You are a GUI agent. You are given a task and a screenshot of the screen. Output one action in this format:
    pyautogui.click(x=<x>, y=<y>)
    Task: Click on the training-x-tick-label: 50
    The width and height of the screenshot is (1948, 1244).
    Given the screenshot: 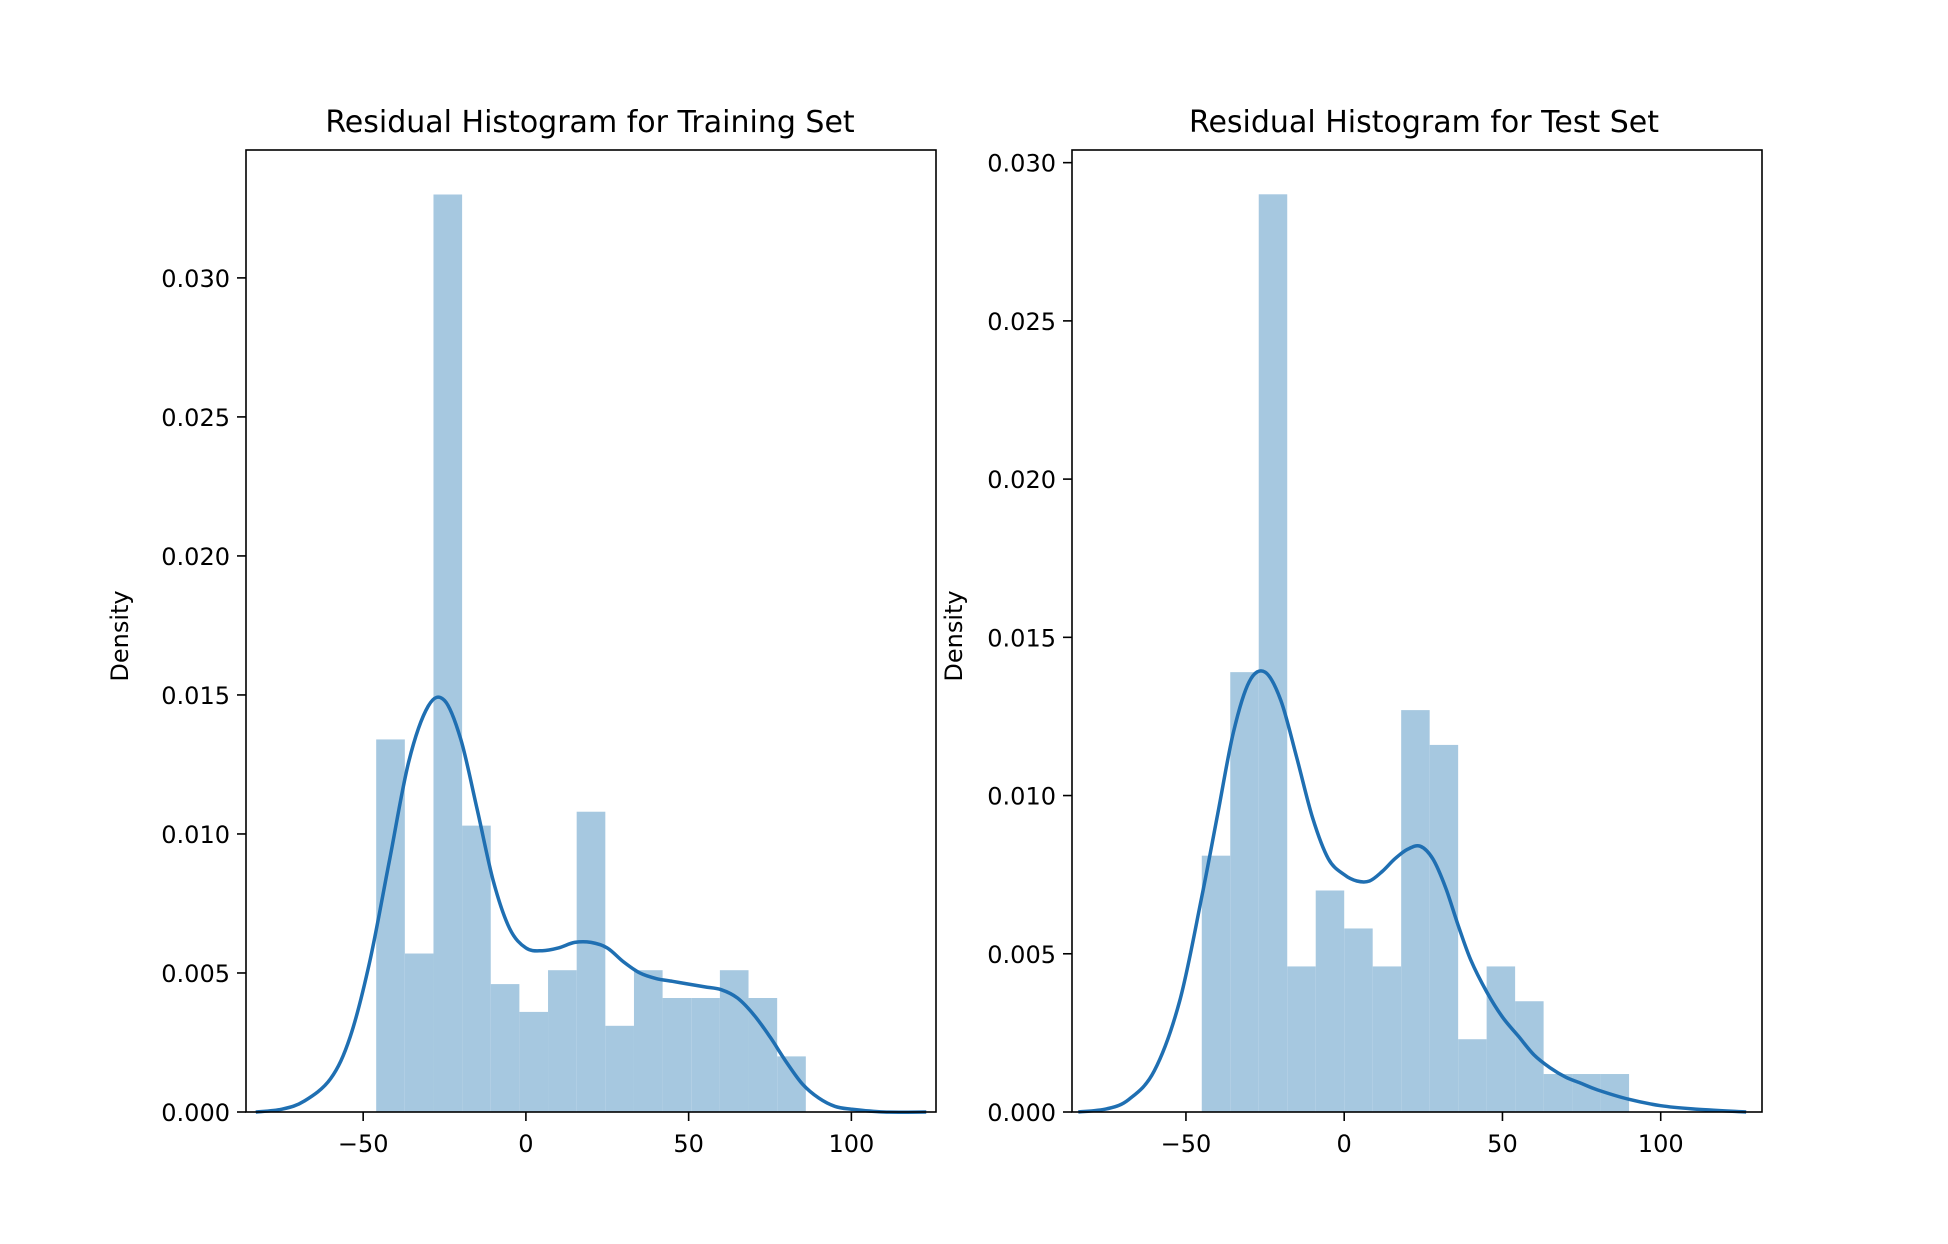 What is the action you would take?
    pyautogui.click(x=688, y=1144)
    